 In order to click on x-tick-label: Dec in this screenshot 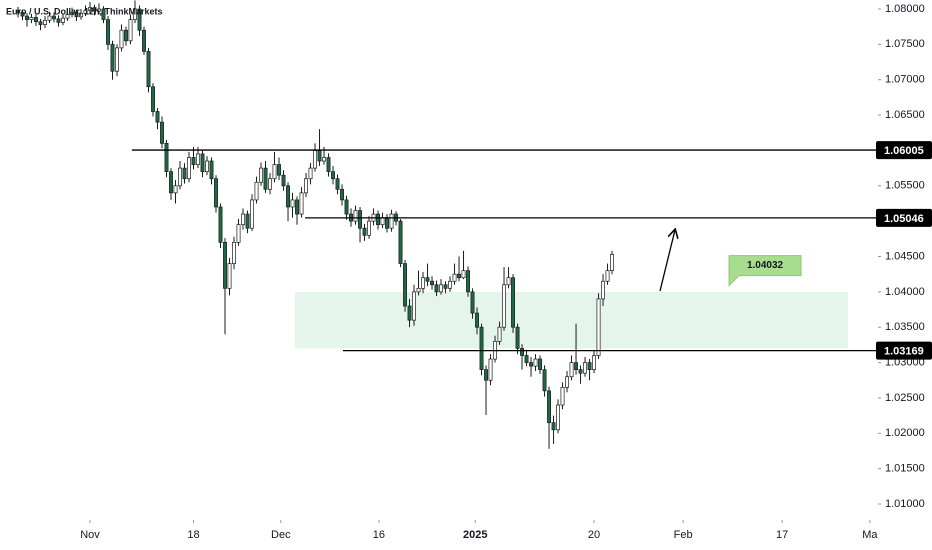, I will do `click(281, 535)`.